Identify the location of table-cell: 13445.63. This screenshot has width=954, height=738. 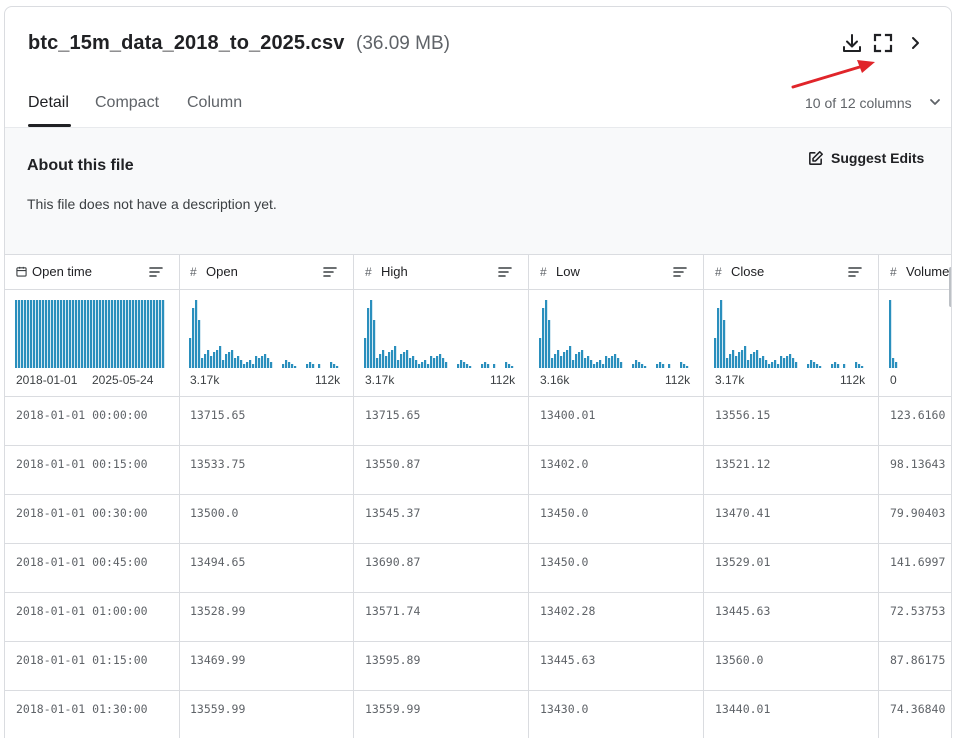
(616, 666).